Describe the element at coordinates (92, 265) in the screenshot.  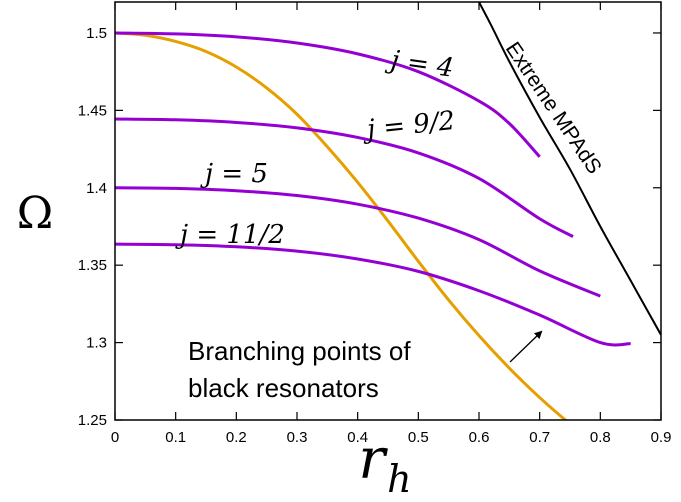
I see `y-tick-label: 1.35` at that location.